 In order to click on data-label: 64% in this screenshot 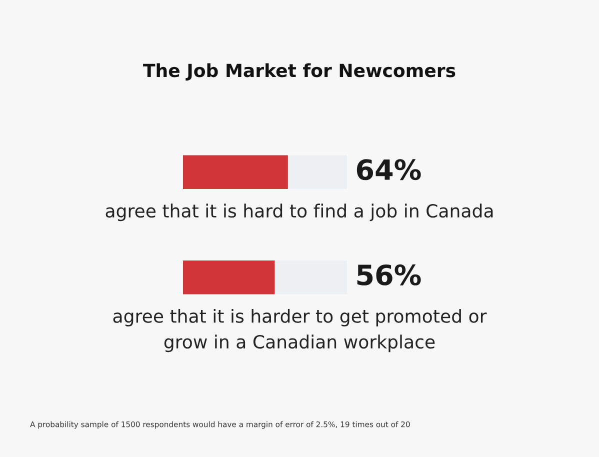, I will do `click(388, 169)`.